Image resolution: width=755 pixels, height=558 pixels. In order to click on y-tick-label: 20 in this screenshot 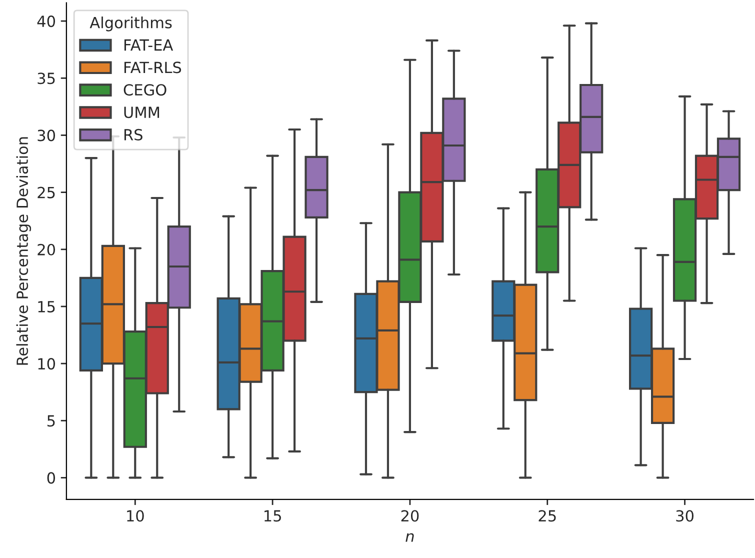, I will do `click(47, 250)`.